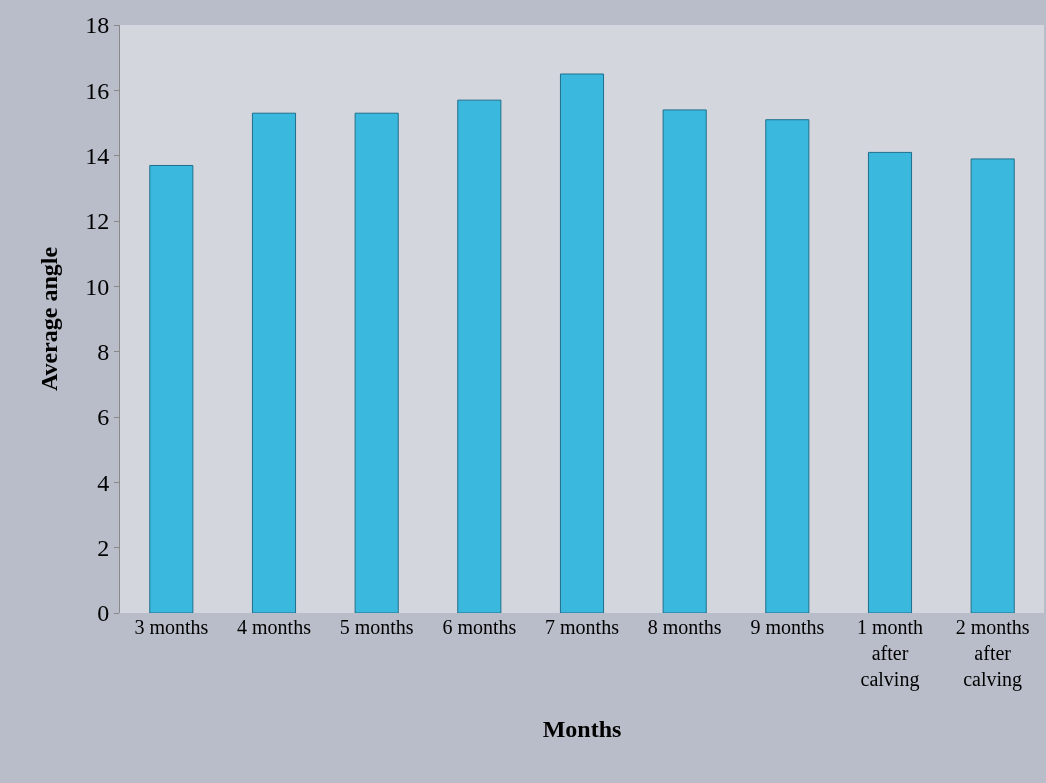 This screenshot has height=783, width=1046. Describe the element at coordinates (97, 25) in the screenshot. I see `y-tick-label: 18` at that location.